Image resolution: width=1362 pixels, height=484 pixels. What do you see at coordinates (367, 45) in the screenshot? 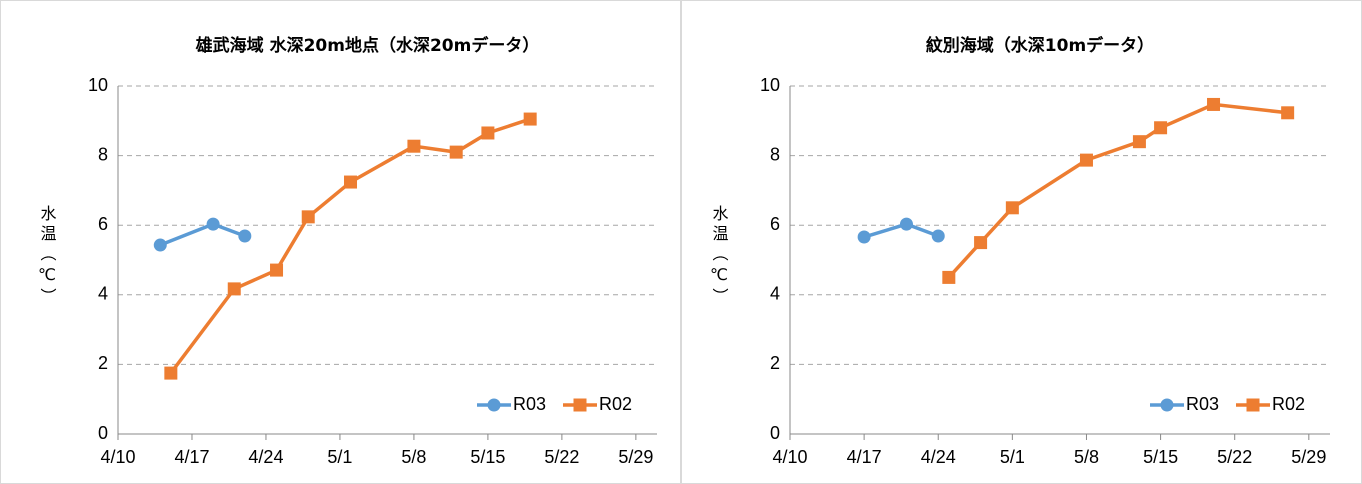
I see `chart-title: 雄武海域 水深20m地点（水深20mデータ）` at bounding box center [367, 45].